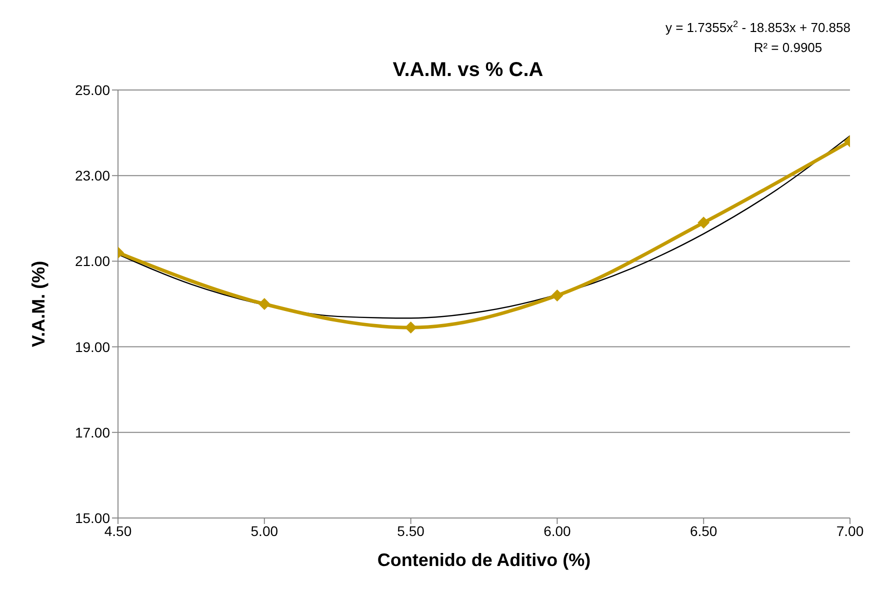  I want to click on y-axis-title: V.A.M. (%), so click(38, 304).